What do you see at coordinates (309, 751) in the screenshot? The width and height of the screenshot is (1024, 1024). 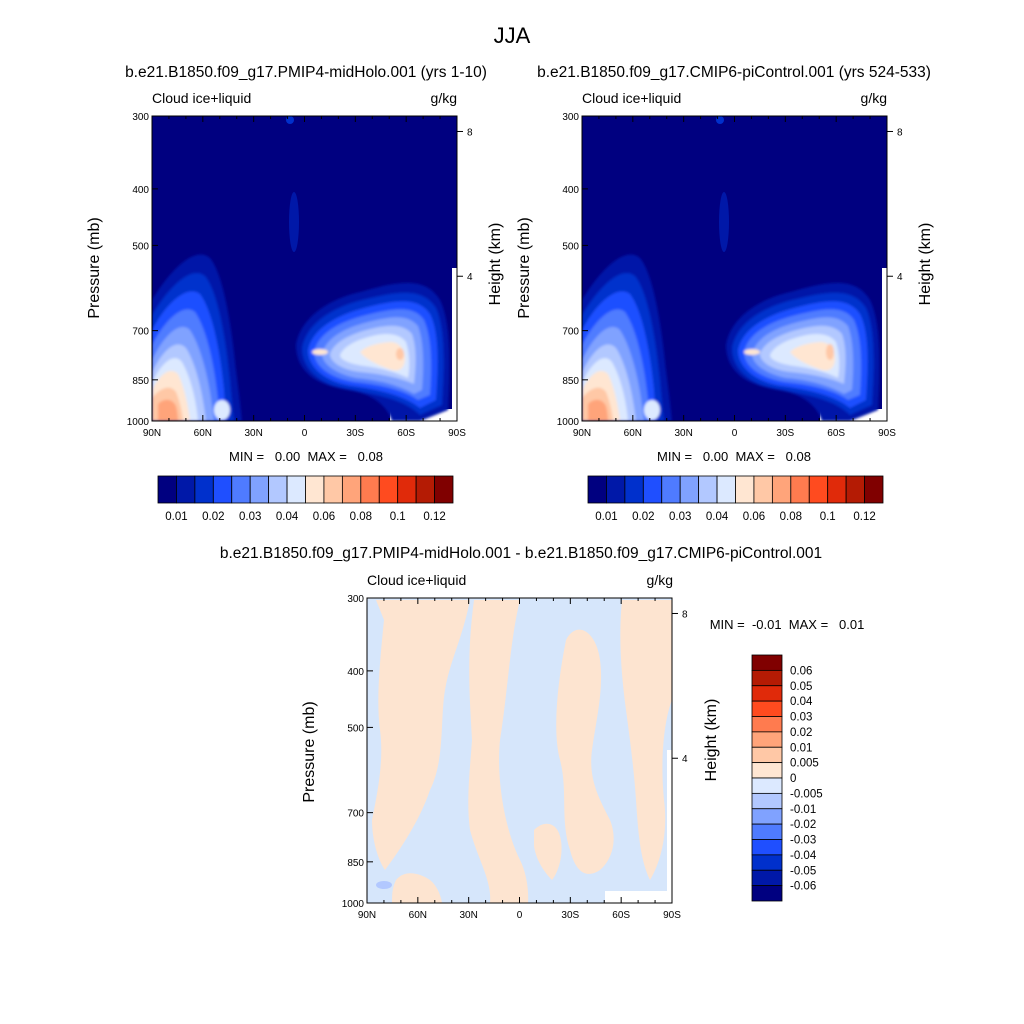 I see `panel-3-y-axis-label: Pressure (mb)` at bounding box center [309, 751].